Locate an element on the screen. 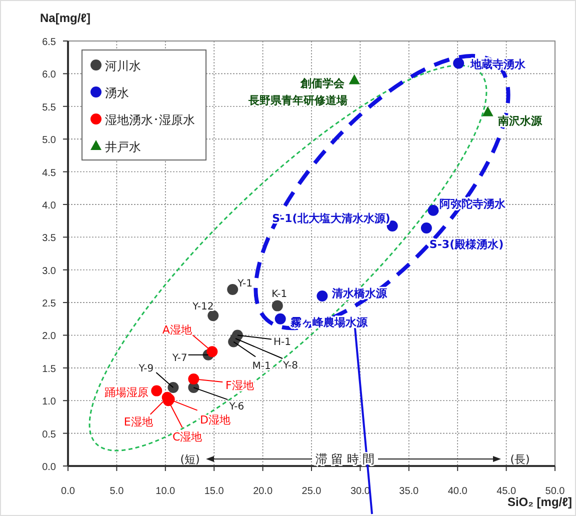  annotation: E湿地 is located at coordinates (138, 421).